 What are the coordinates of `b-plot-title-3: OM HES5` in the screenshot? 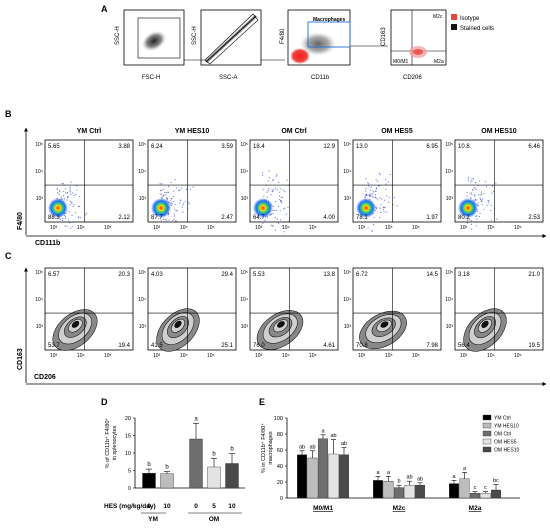 It's located at (397, 131).